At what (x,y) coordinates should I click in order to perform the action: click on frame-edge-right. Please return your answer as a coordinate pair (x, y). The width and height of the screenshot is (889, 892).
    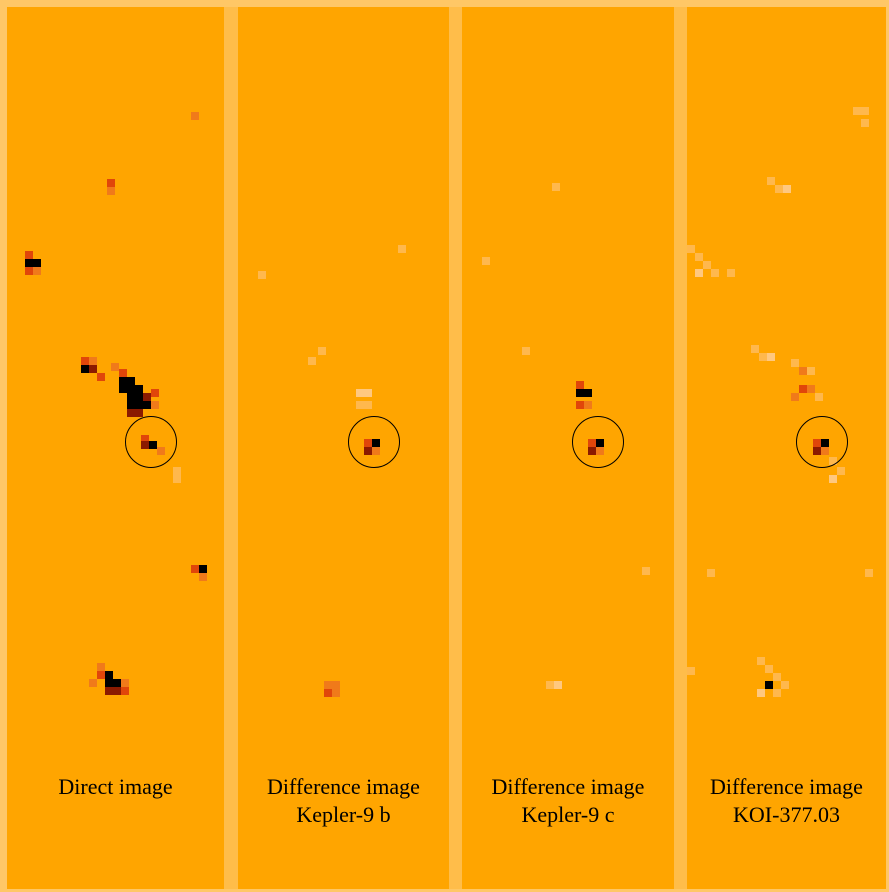
    Looking at the image, I should click on (887, 446).